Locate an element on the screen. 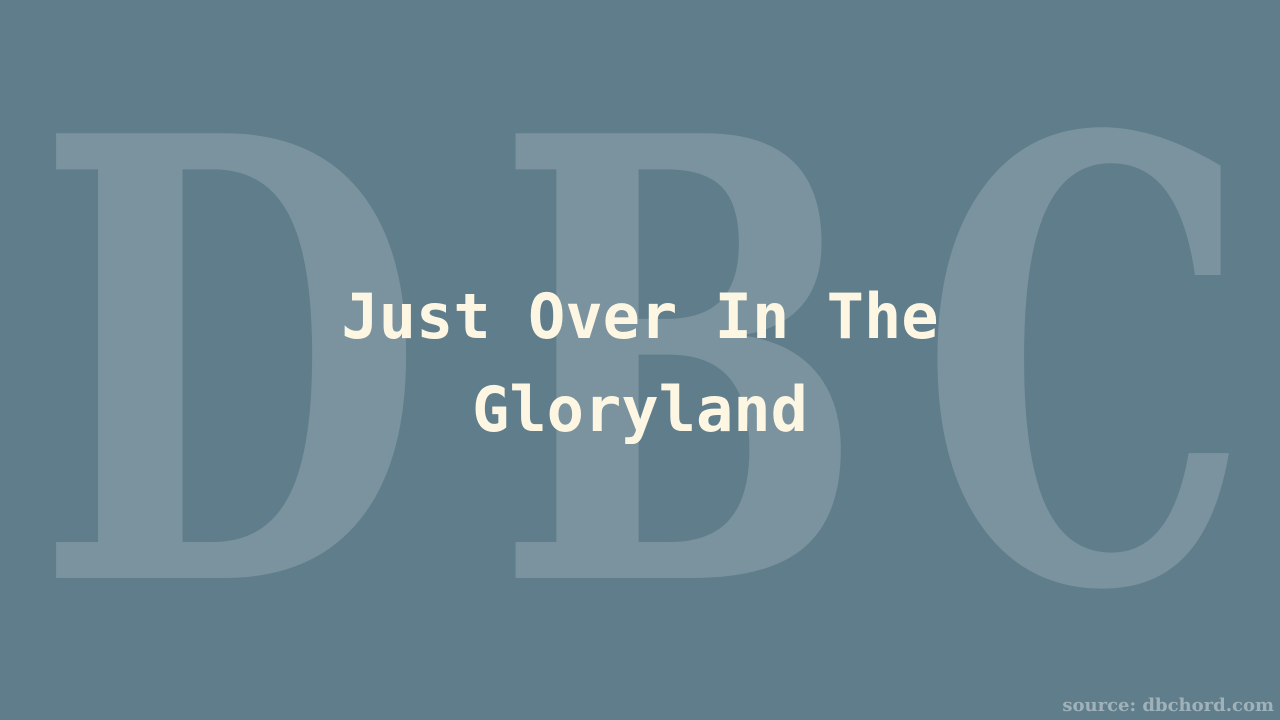 The width and height of the screenshot is (1280, 720). song-title-line-2: Gloryland is located at coordinates (640, 409).